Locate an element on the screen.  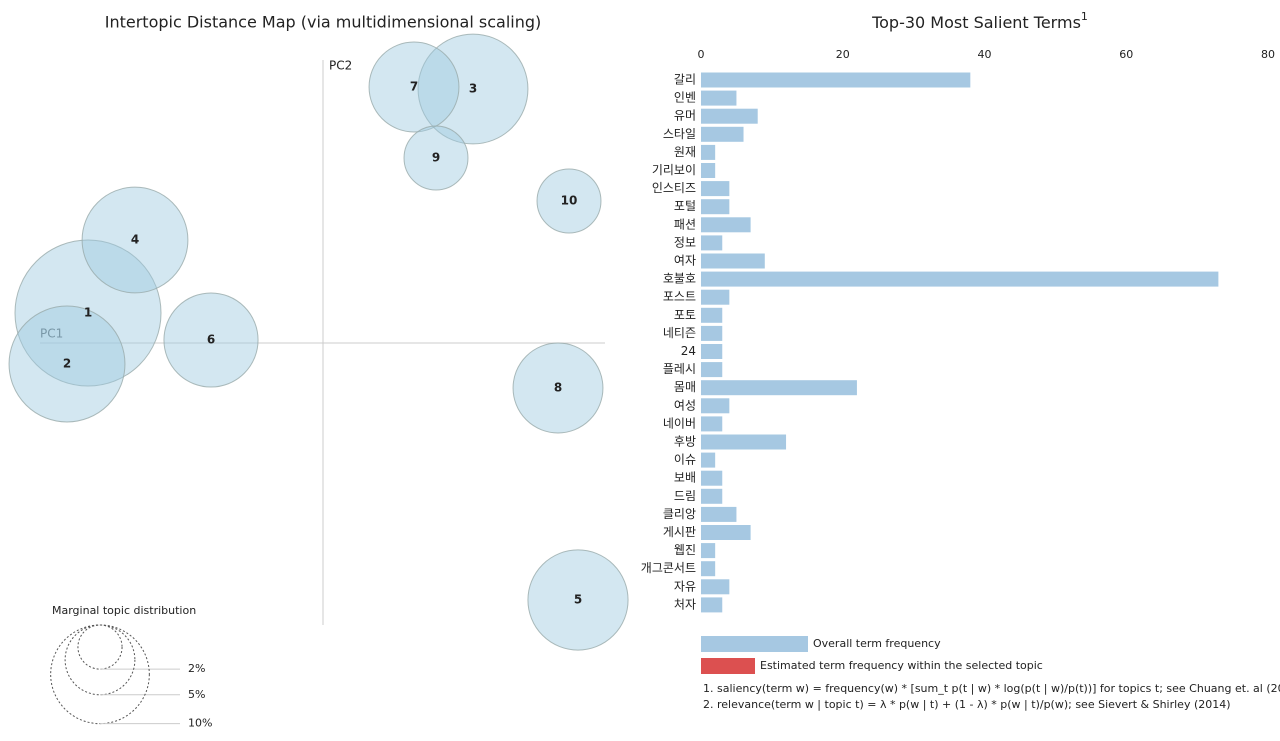
term-label: 원재 is located at coordinates (685, 152).